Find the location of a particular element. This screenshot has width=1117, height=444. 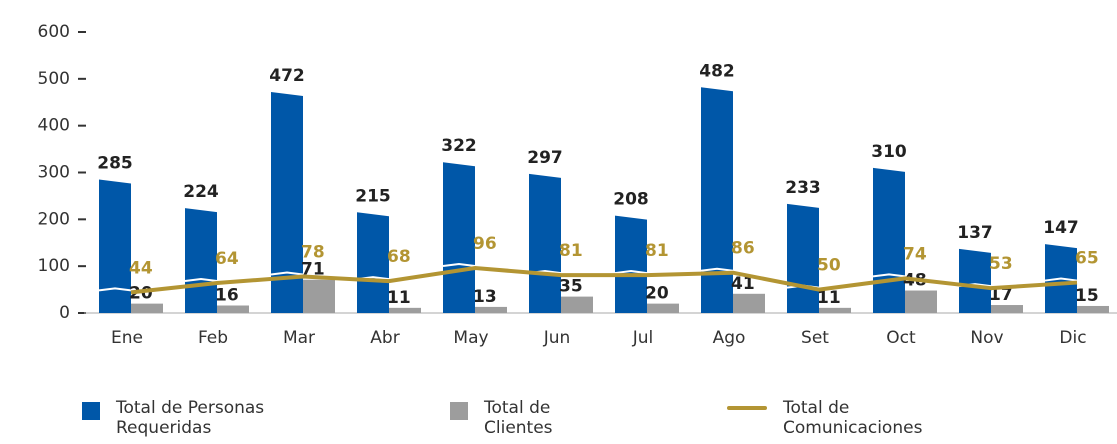

legend-label: Total de Clientes is located at coordinates (518, 418).